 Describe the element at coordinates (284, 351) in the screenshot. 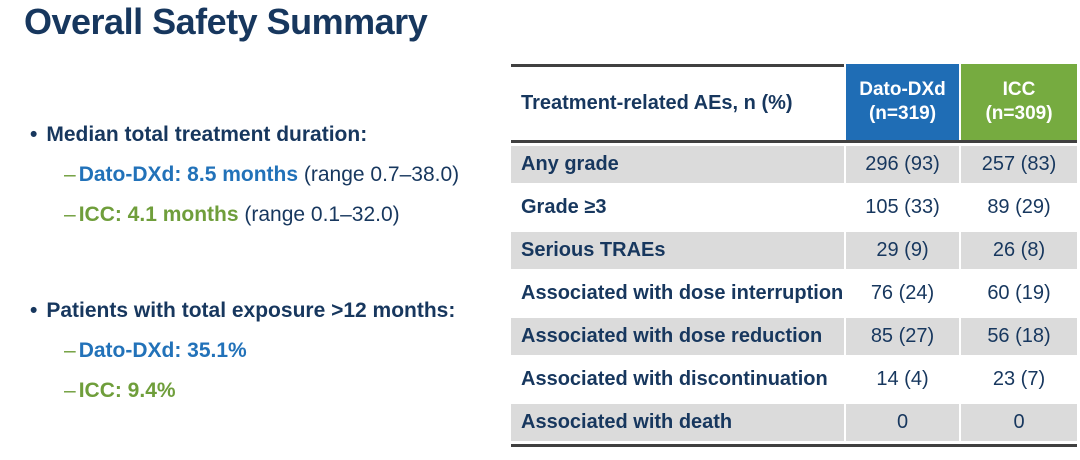

I see `sub-bullet-dato-exposure: – Dato-DXd: 35.1%` at that location.